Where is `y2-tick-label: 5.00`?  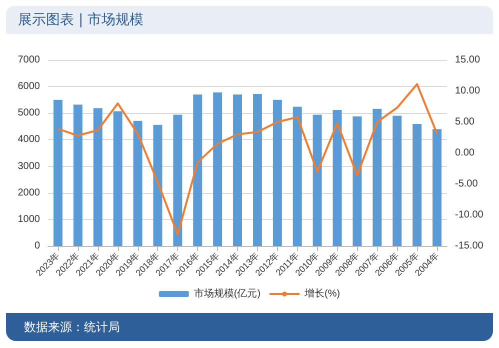
y2-tick-label: 5.00 is located at coordinates (465, 122).